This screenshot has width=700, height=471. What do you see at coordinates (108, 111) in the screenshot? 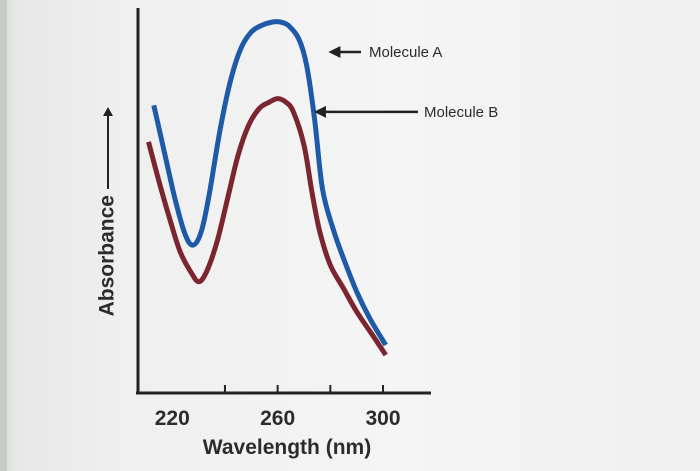
I see `y-axis-title-arrow-head` at bounding box center [108, 111].